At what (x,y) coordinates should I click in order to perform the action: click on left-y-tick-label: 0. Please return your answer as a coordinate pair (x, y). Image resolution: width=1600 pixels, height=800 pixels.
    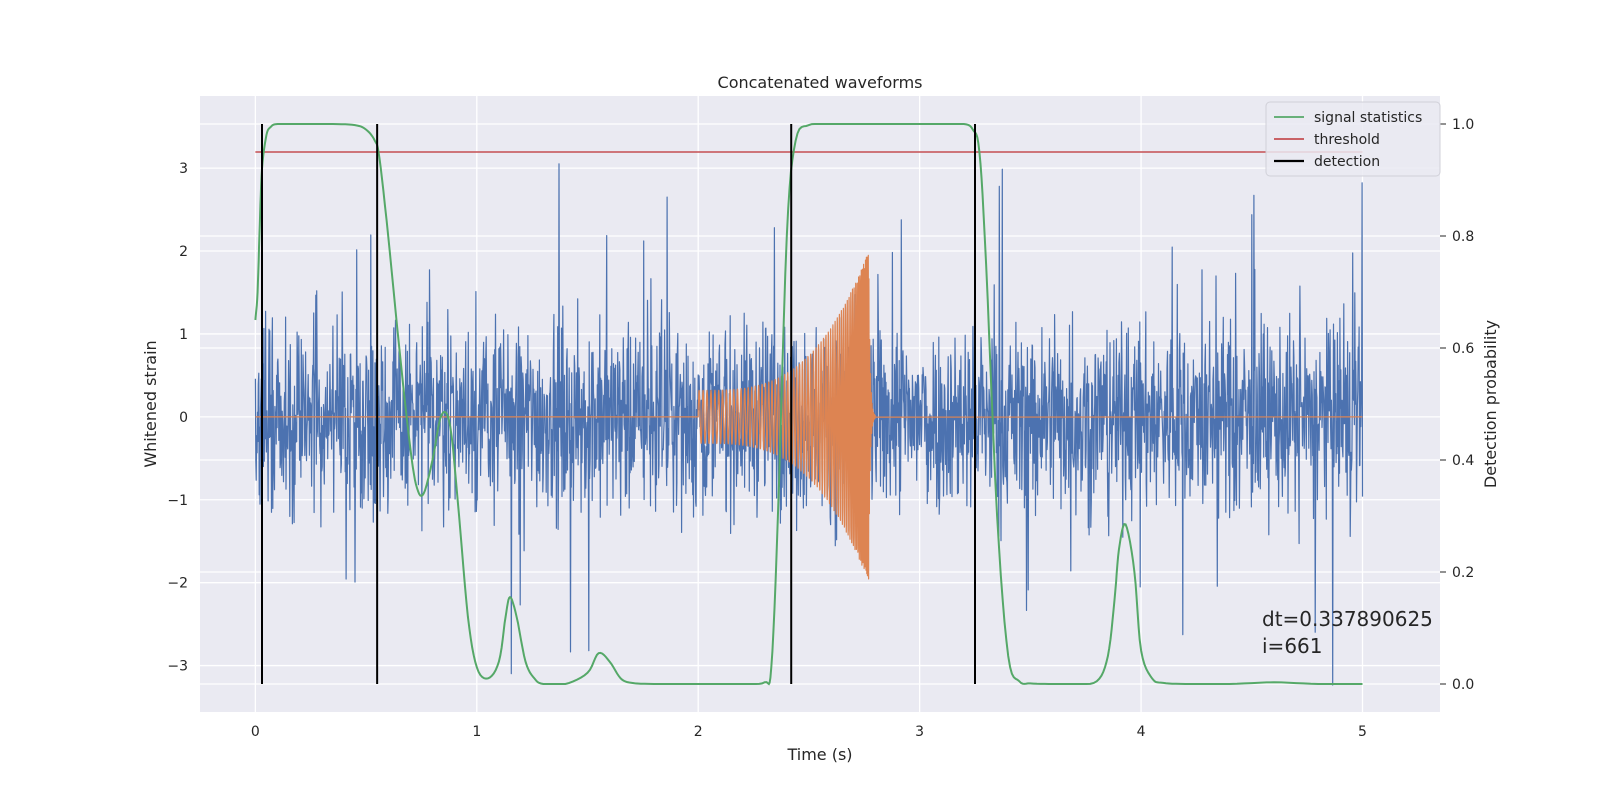
    Looking at the image, I should click on (183, 418).